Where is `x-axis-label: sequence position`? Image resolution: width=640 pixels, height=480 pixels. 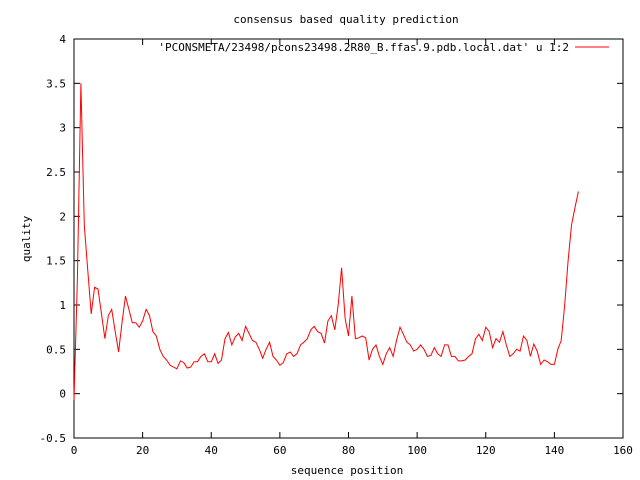 x-axis-label: sequence position is located at coordinates (347, 470).